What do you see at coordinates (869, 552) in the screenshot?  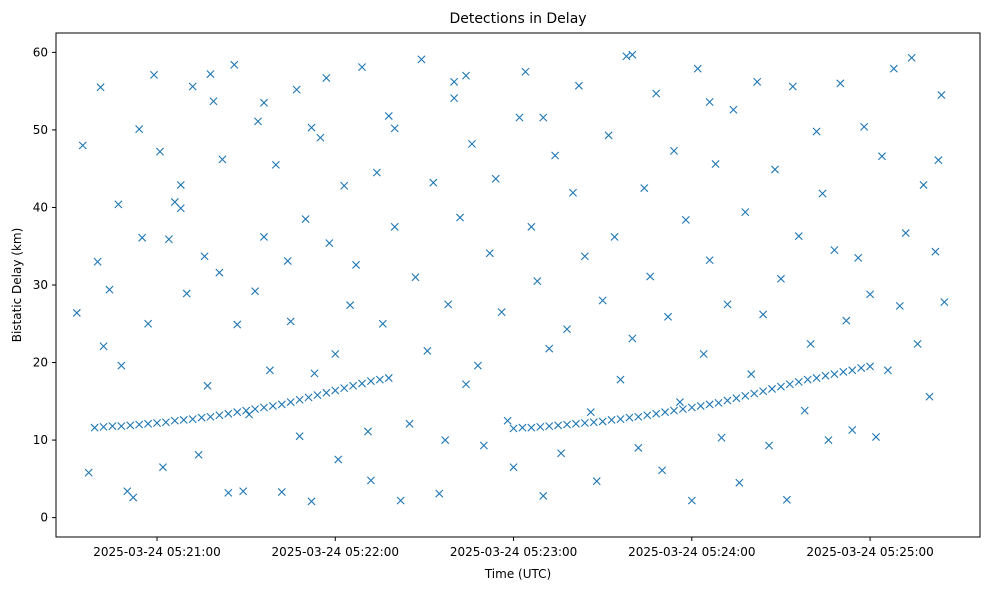 I see `x-tick-label: 2025-03-24 05:25:00` at bounding box center [869, 552].